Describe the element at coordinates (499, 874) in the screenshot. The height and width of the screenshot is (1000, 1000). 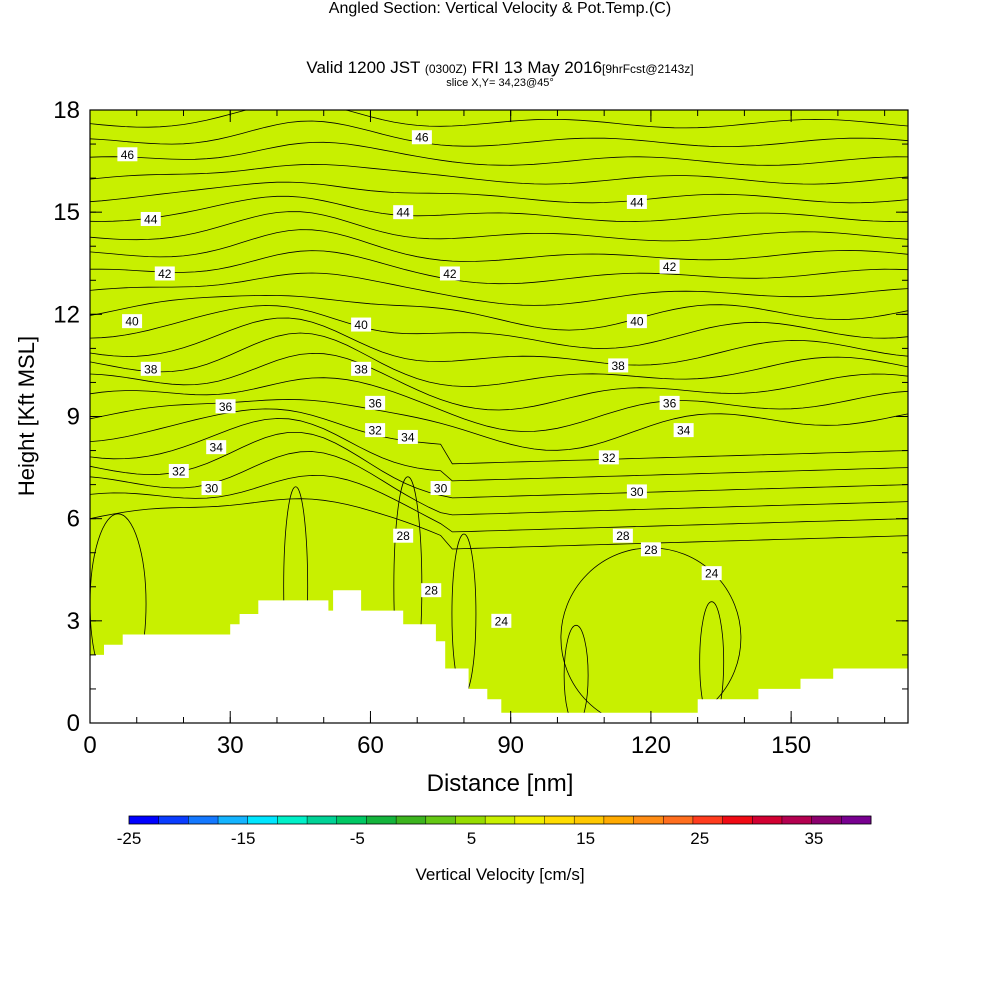
I see `colorbar-label: Vertical Velocity [cm/s]` at that location.